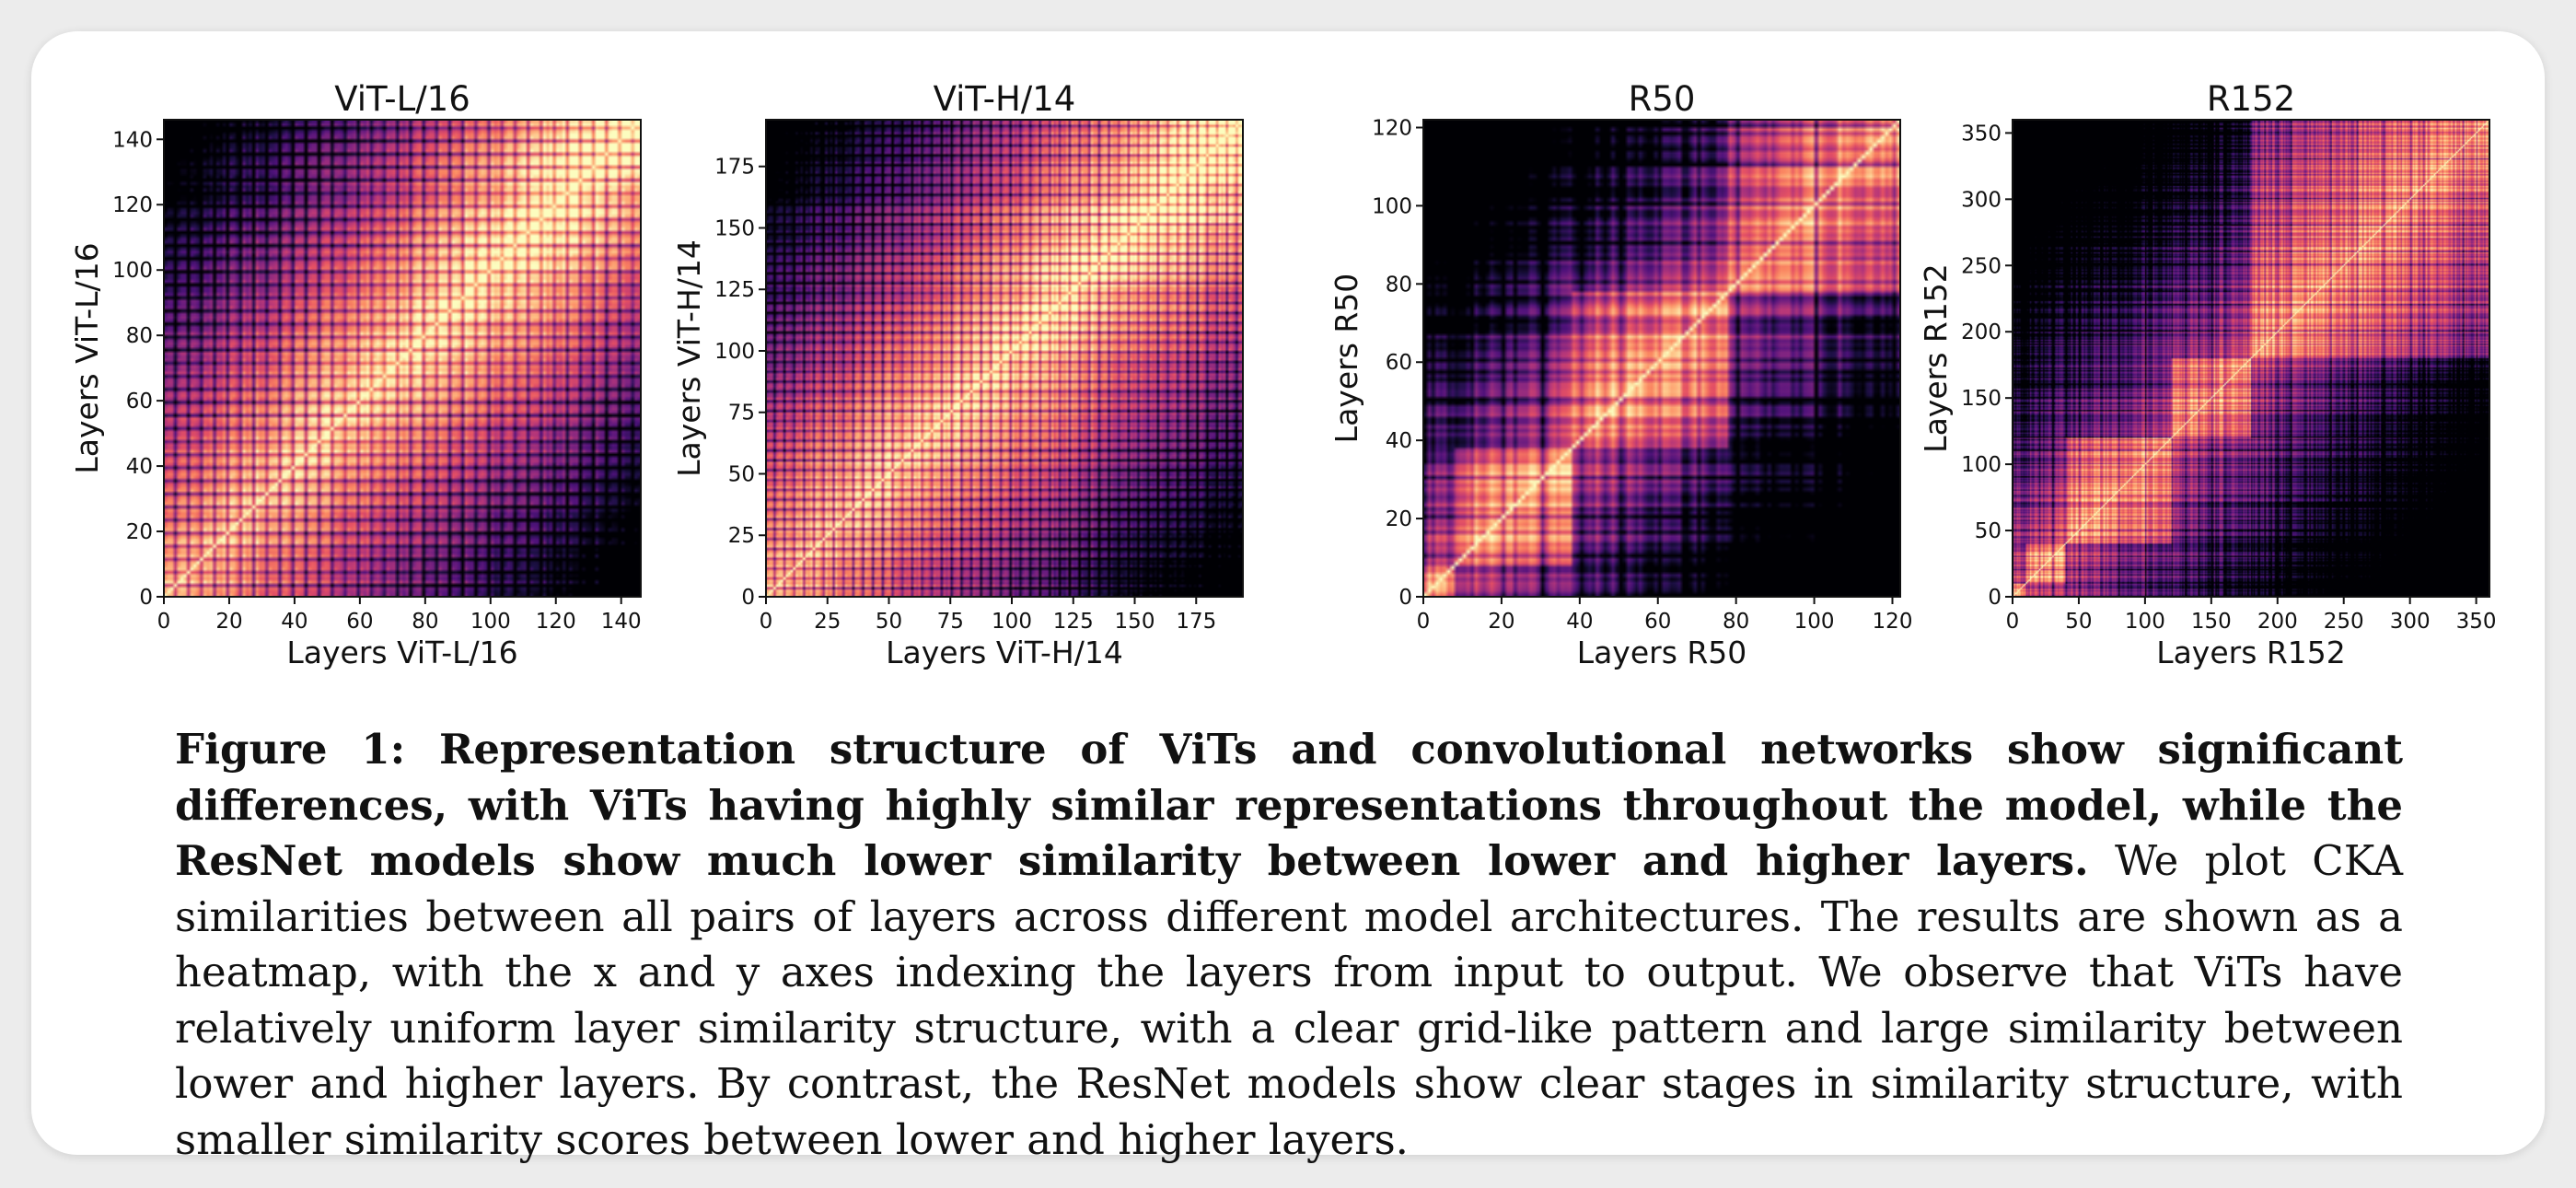 The width and height of the screenshot is (2576, 1188). I want to click on y-tick-label: 25, so click(741, 536).